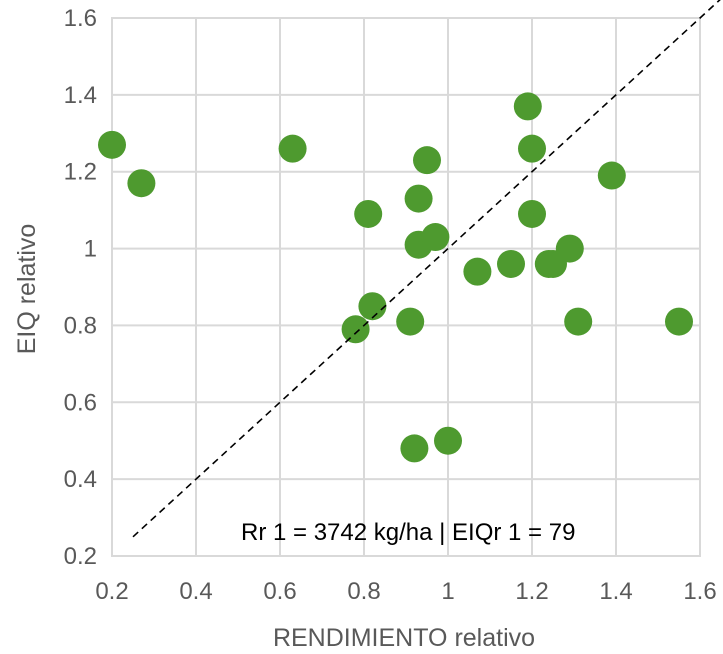 The image size is (723, 654). I want to click on y-tick-label: 1.2, so click(80, 172).